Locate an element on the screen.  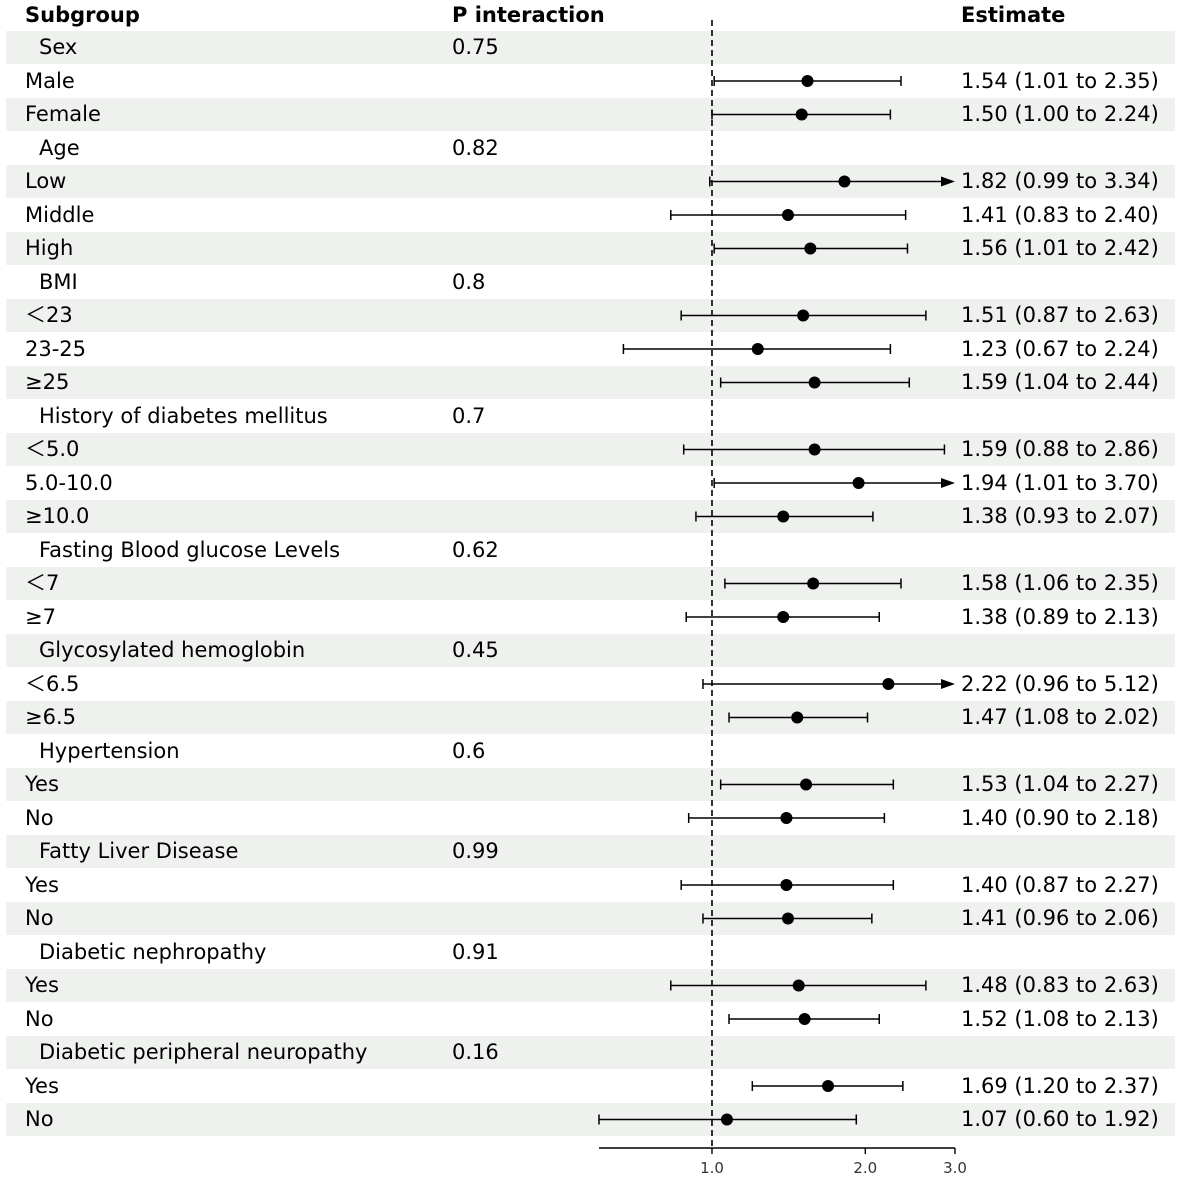
category-label: Female is located at coordinates (63, 114).